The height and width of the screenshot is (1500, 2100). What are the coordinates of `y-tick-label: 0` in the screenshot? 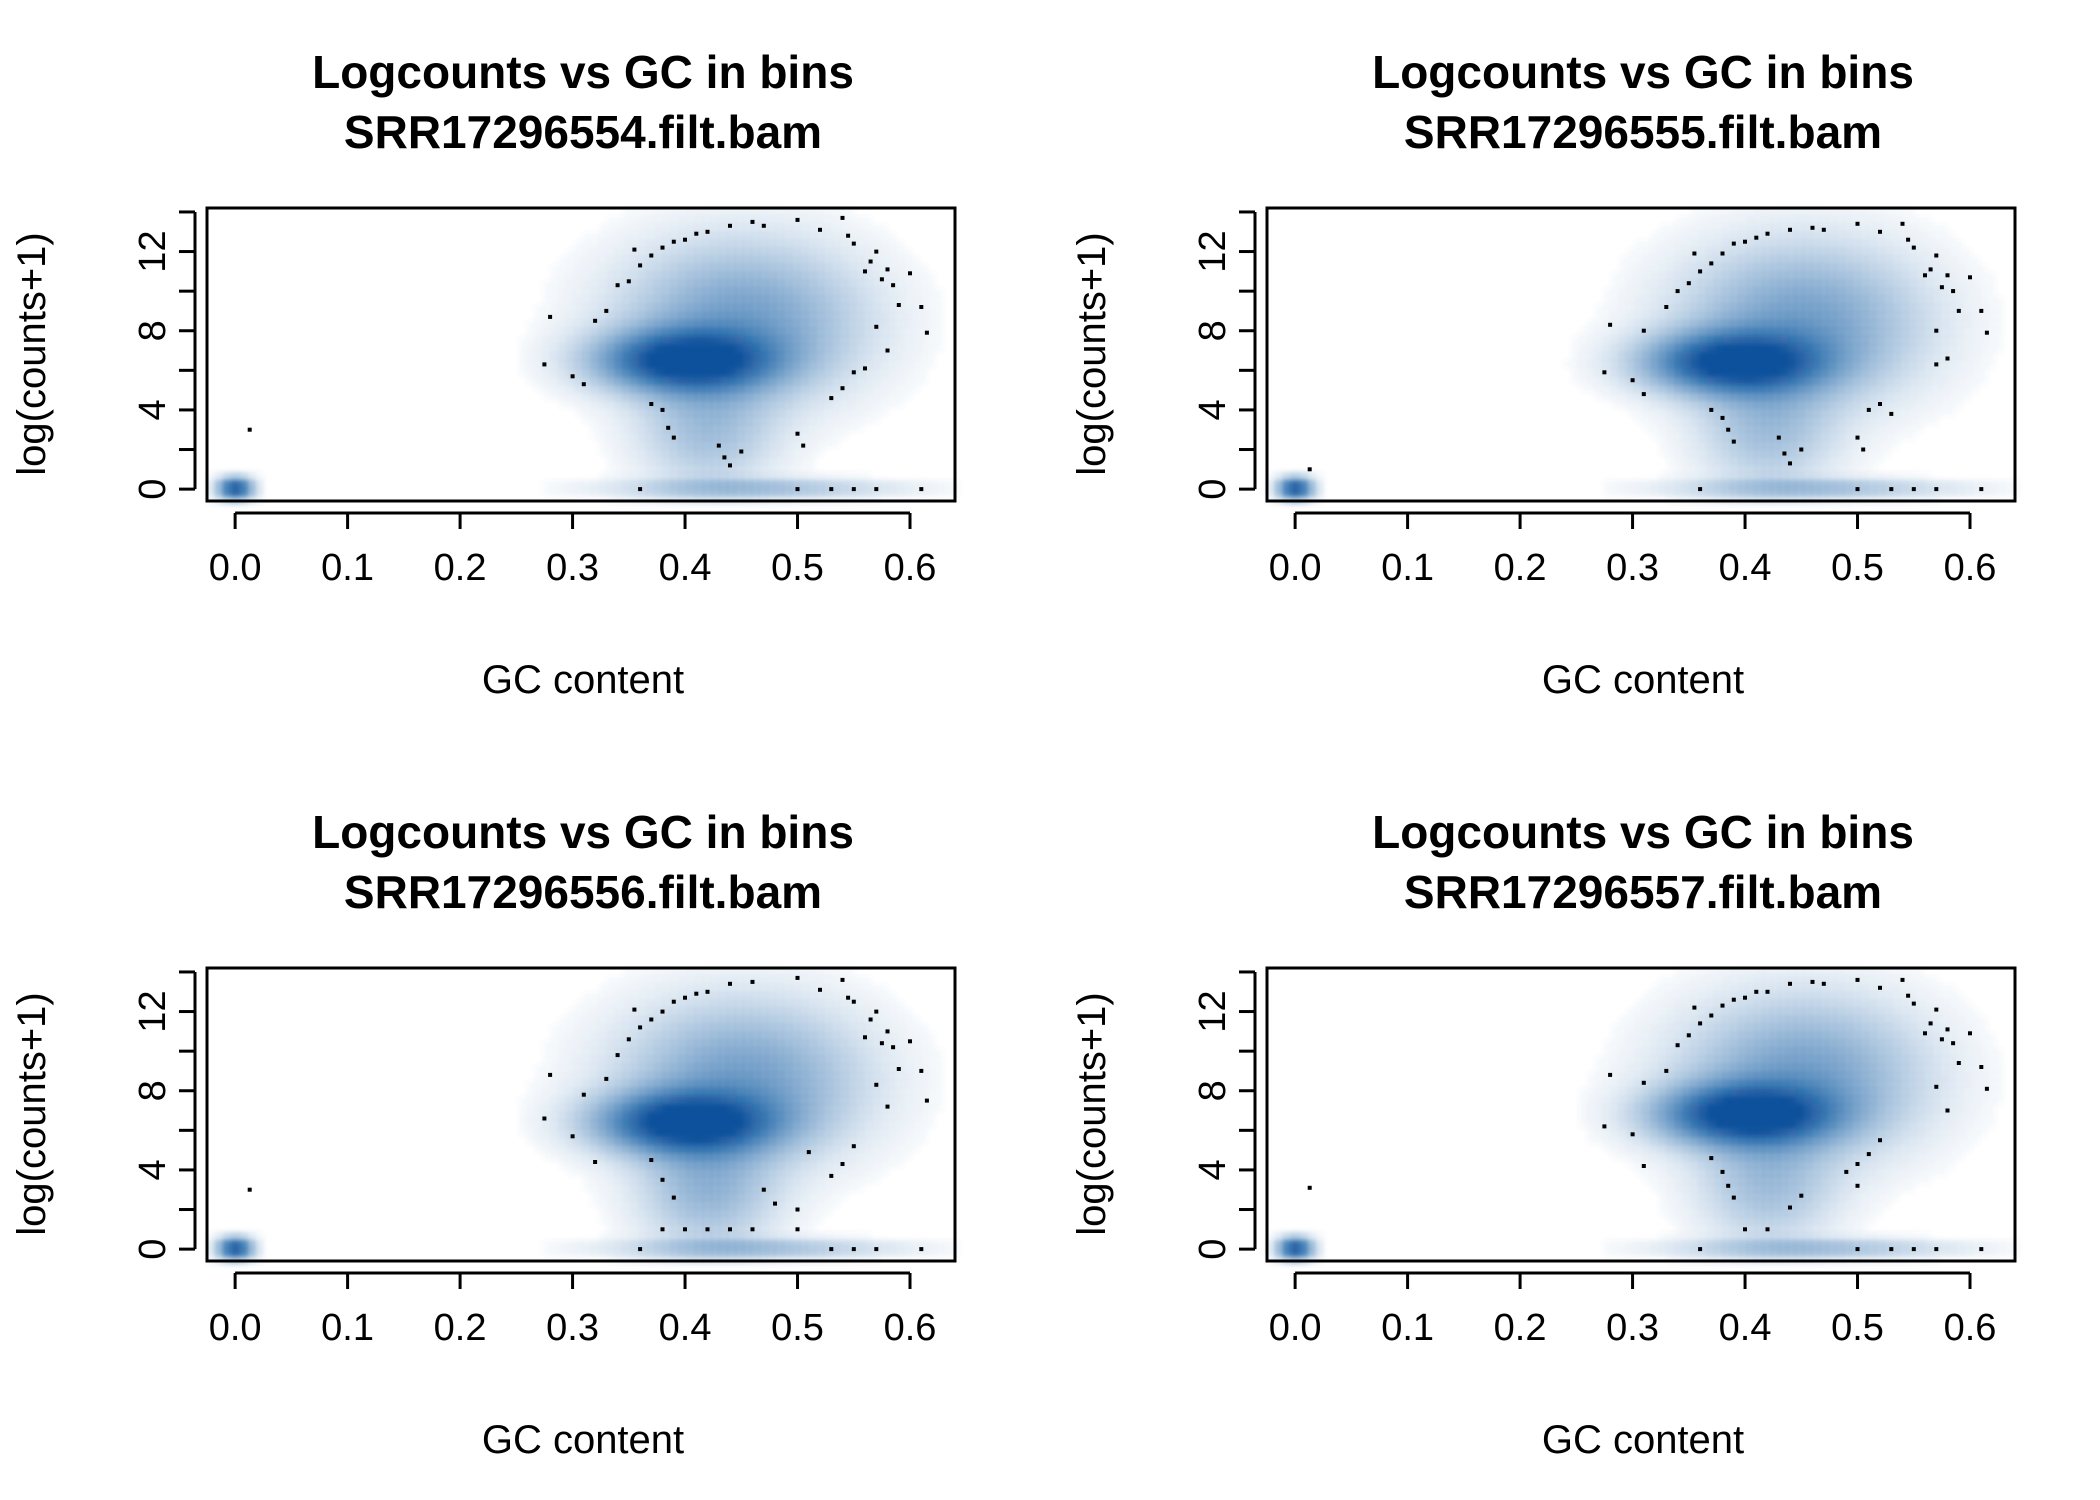 It's located at (1213, 489).